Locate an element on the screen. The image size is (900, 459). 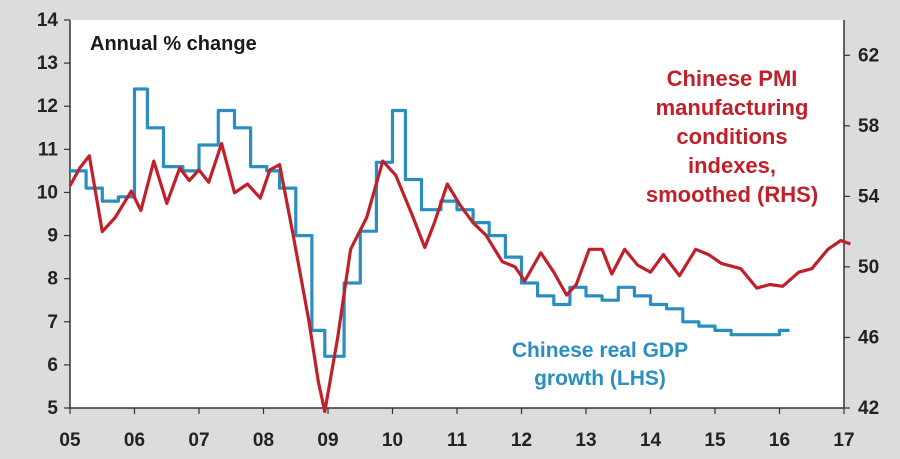
left-tick-label: 8 is located at coordinates (52, 279).